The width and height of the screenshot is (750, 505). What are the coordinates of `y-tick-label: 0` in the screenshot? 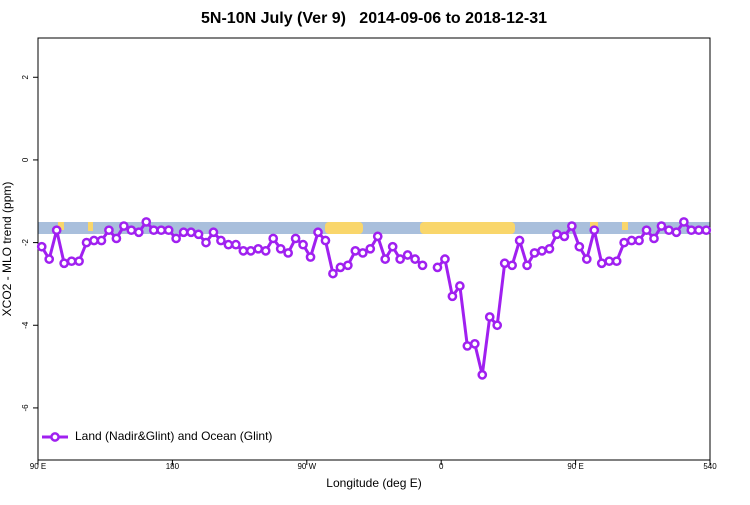 It's located at (25, 159).